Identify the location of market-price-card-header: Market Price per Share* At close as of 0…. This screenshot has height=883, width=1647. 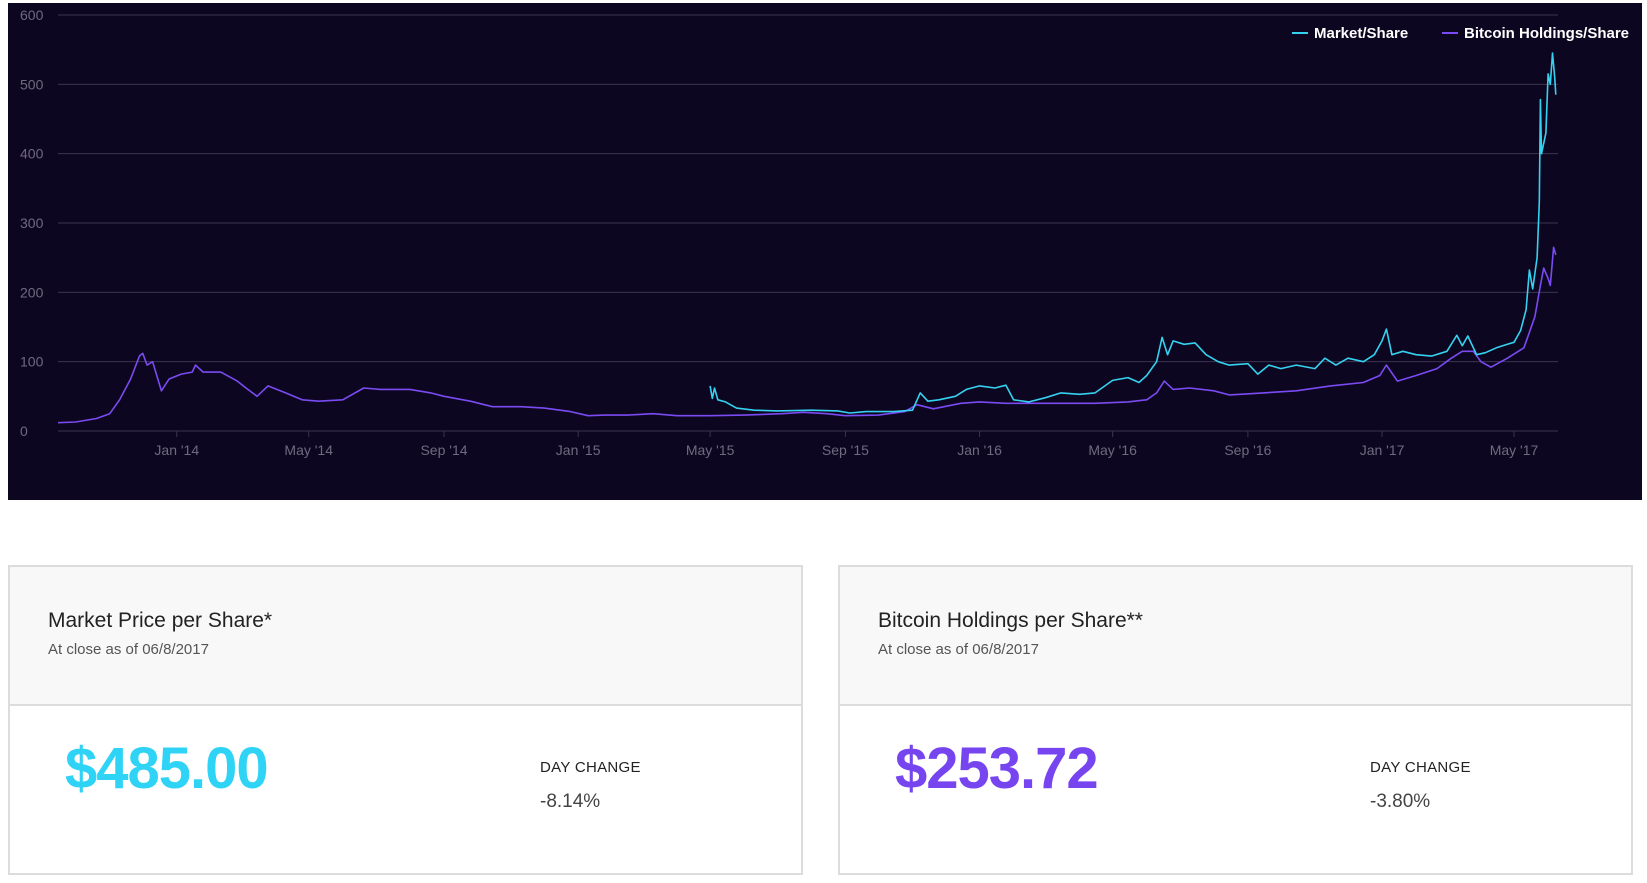
(405, 636).